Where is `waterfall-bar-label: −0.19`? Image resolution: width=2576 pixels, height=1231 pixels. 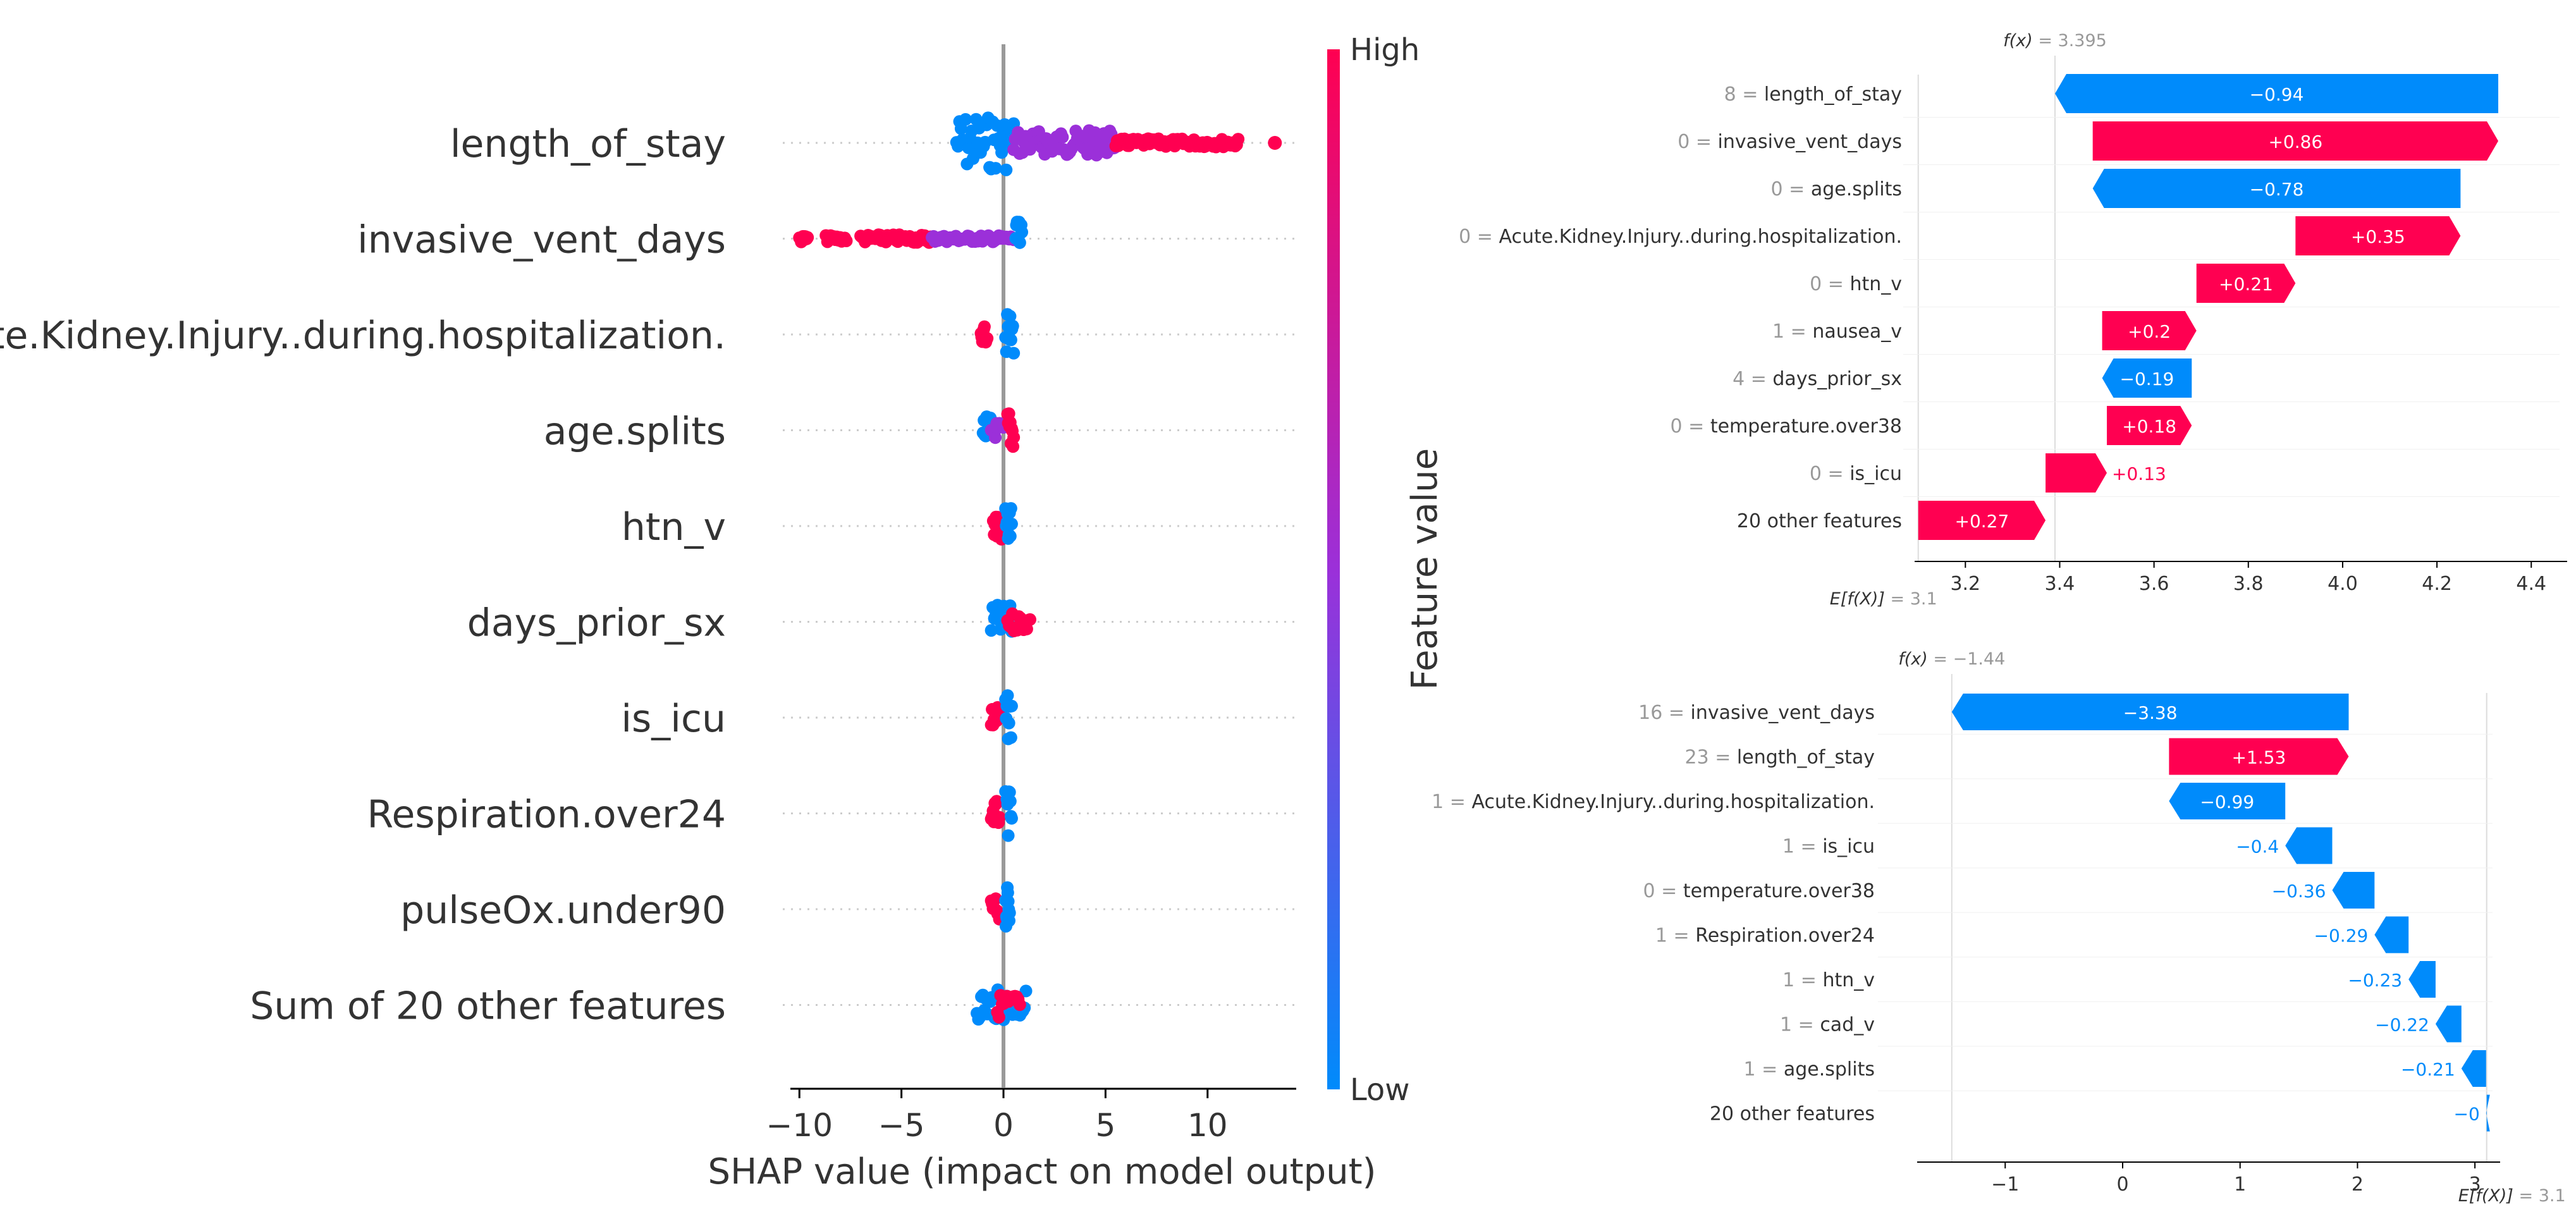 waterfall-bar-label: −0.19 is located at coordinates (2147, 379).